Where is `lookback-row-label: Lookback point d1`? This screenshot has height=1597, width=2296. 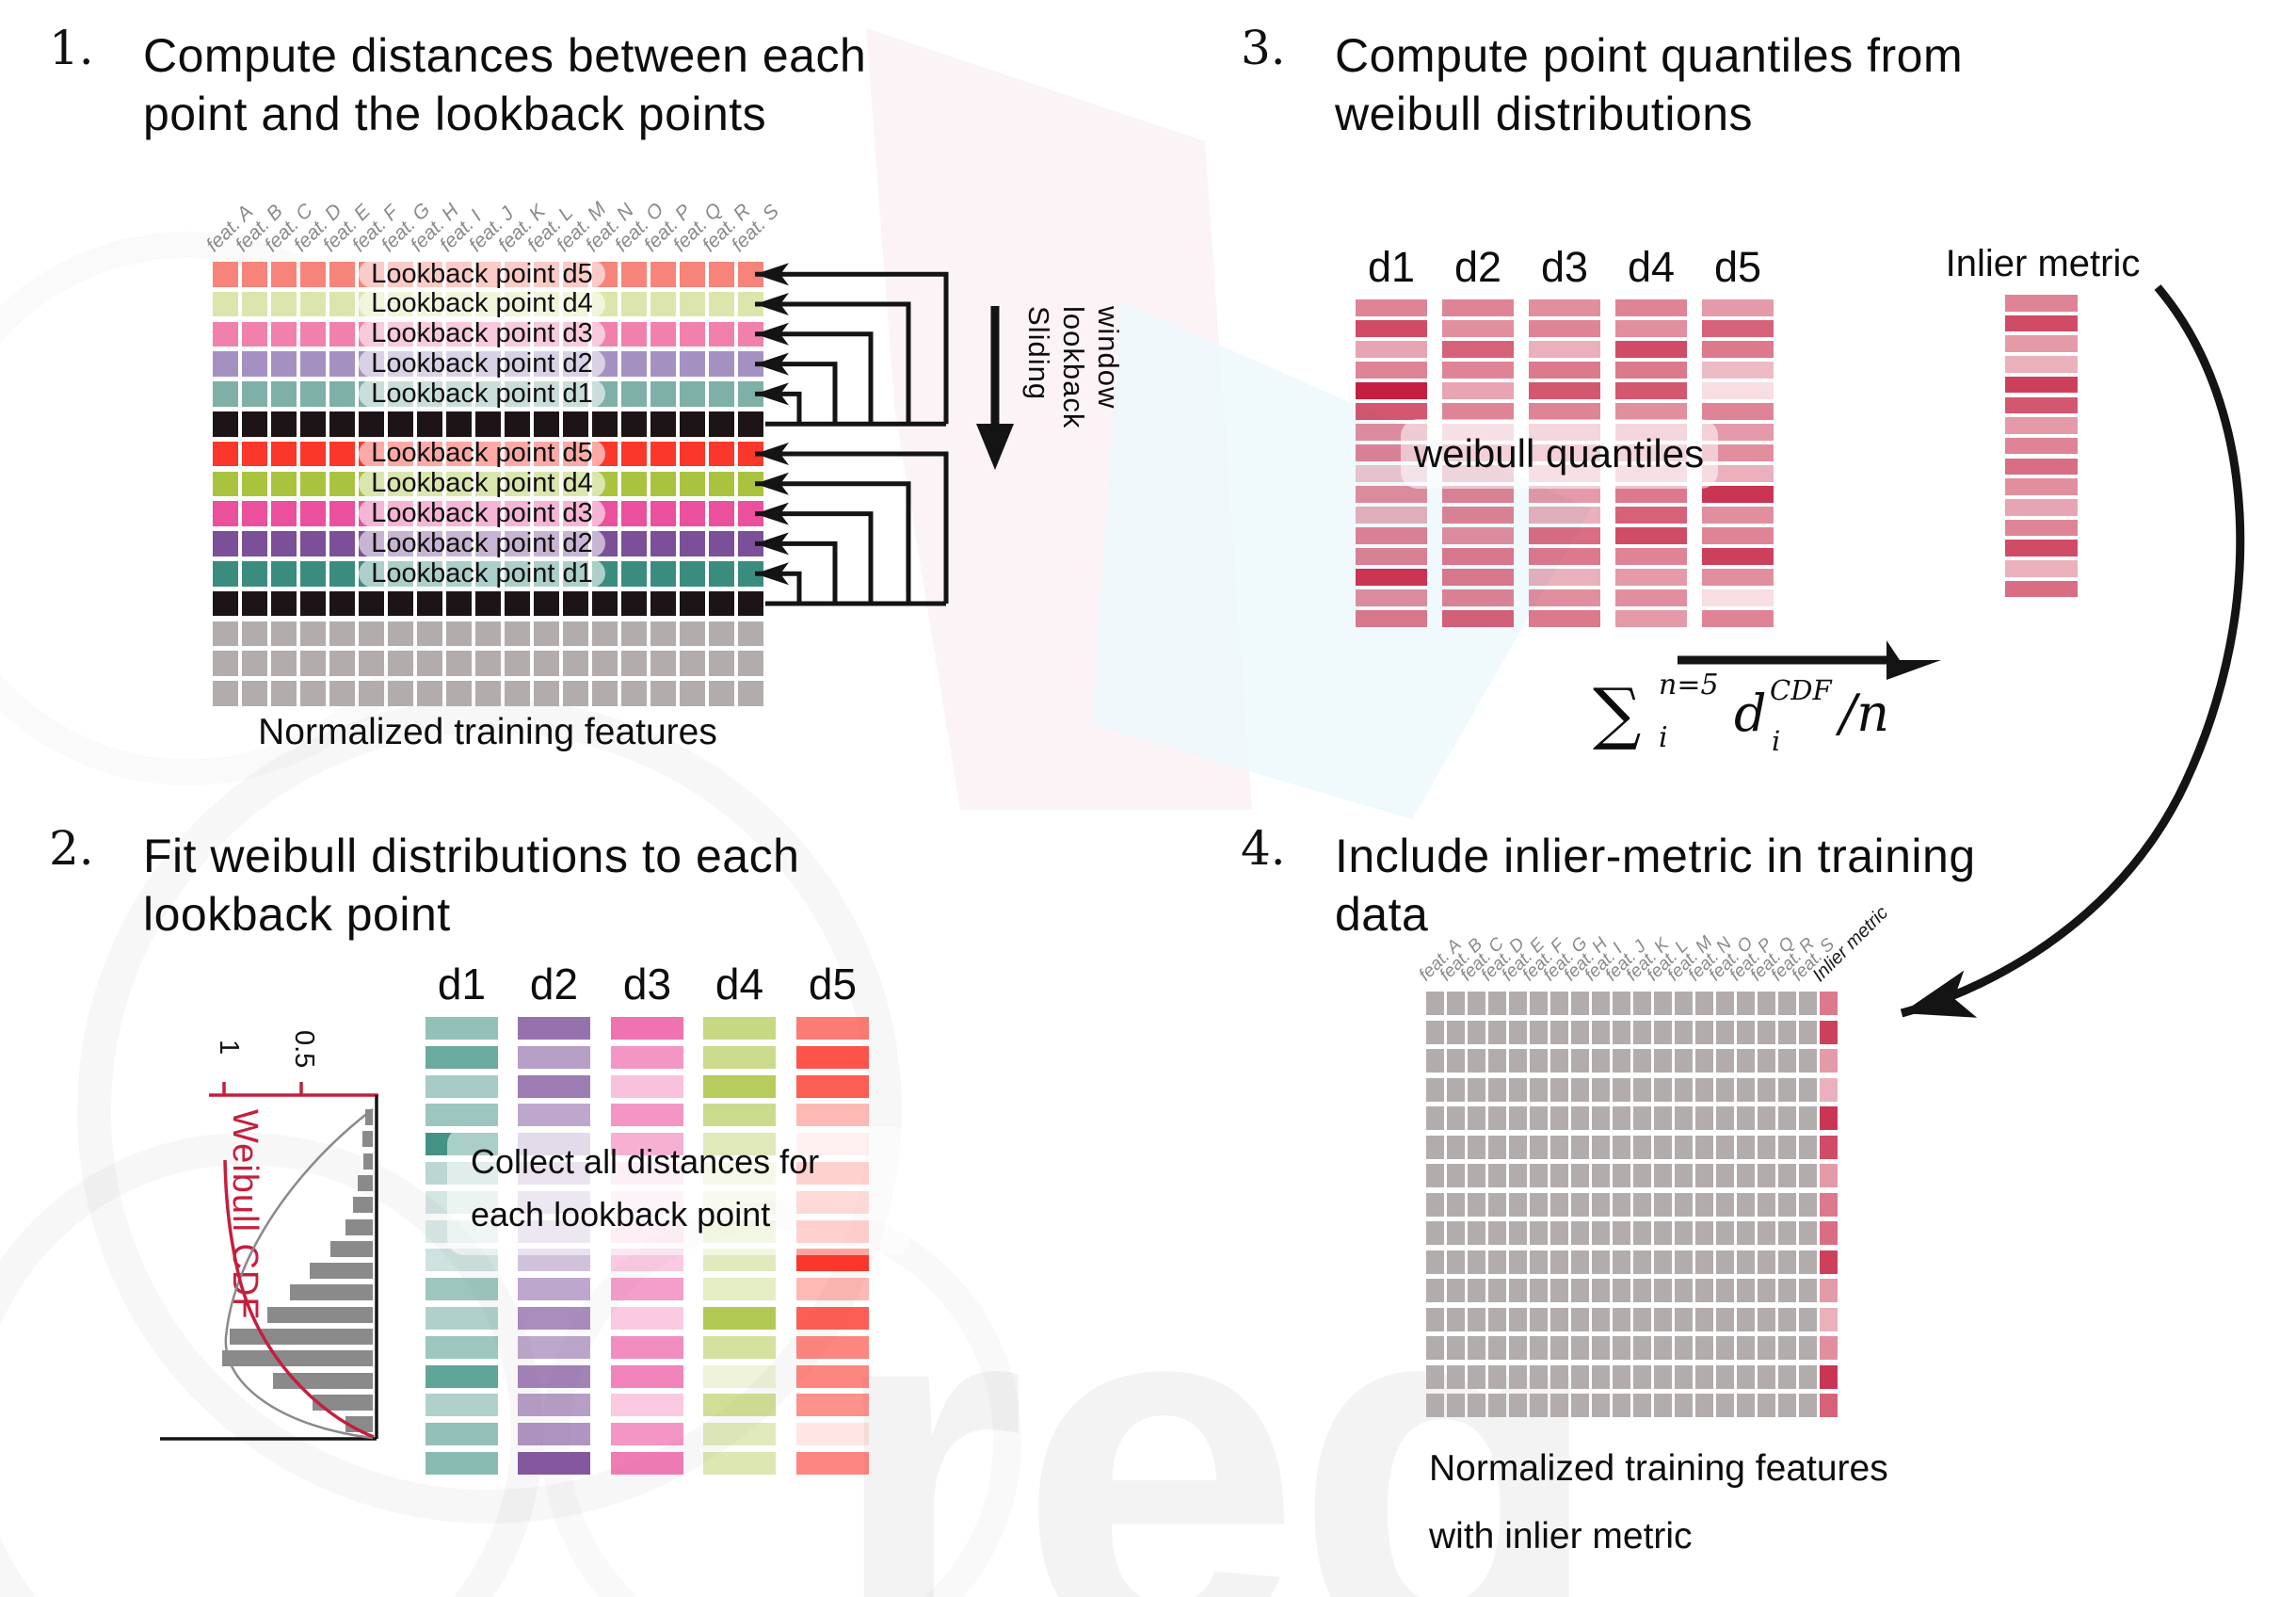 lookback-row-label: Lookback point d1 is located at coordinates (482, 573).